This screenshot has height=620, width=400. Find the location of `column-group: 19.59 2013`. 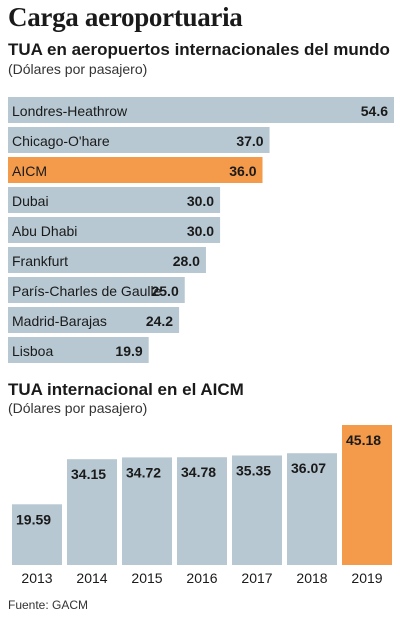

column-group: 19.59 2013 is located at coordinates (37, 545).